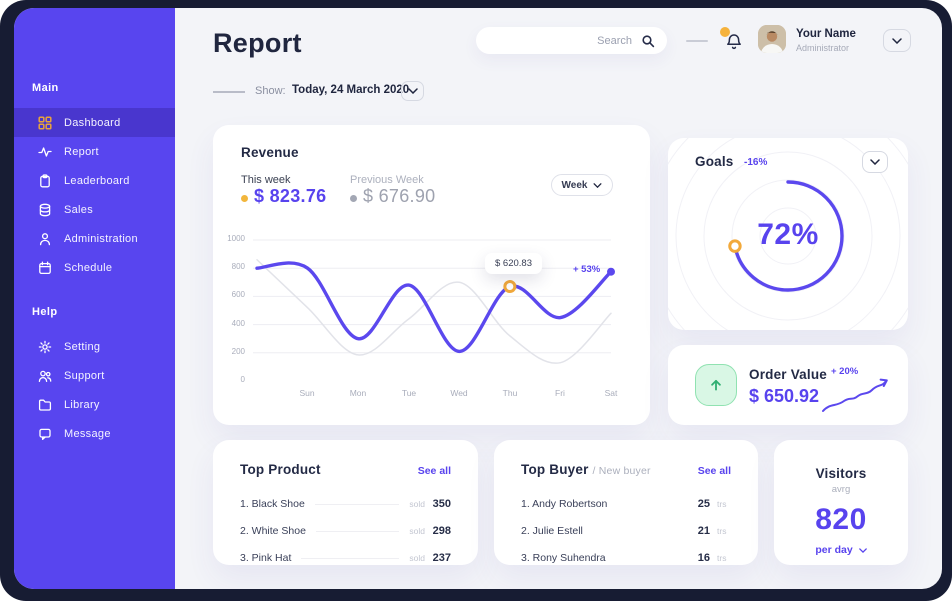  I want to click on search-input, so click(558, 40).